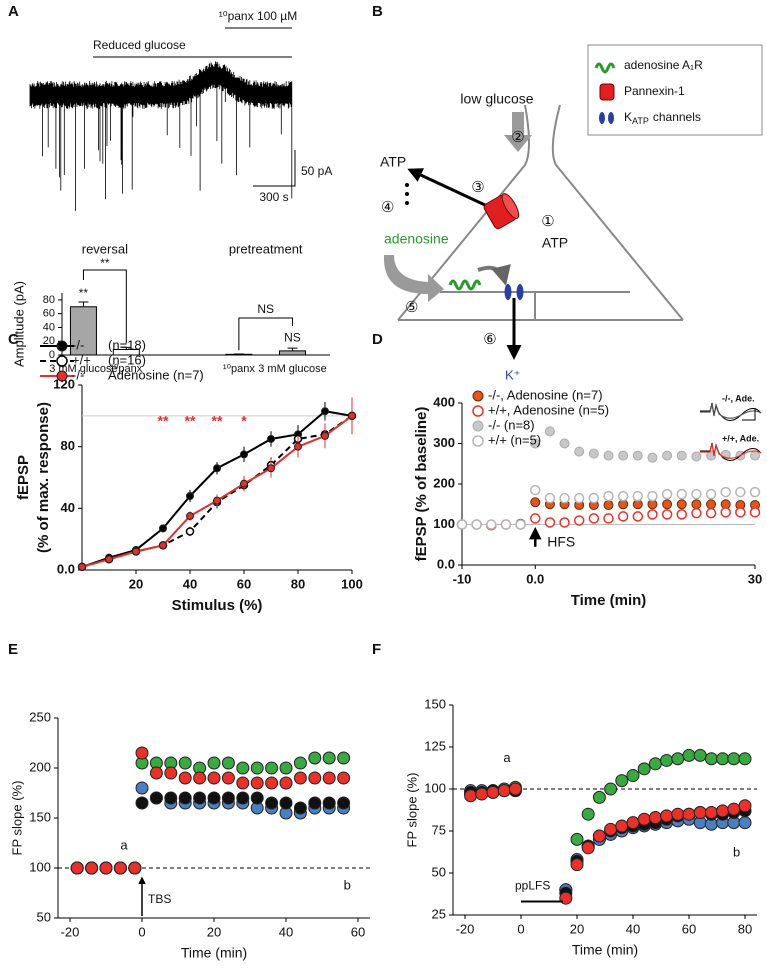 The height and width of the screenshot is (980, 767). What do you see at coordinates (535, 578) in the screenshot?
I see `x-tick-label: 0.0` at bounding box center [535, 578].